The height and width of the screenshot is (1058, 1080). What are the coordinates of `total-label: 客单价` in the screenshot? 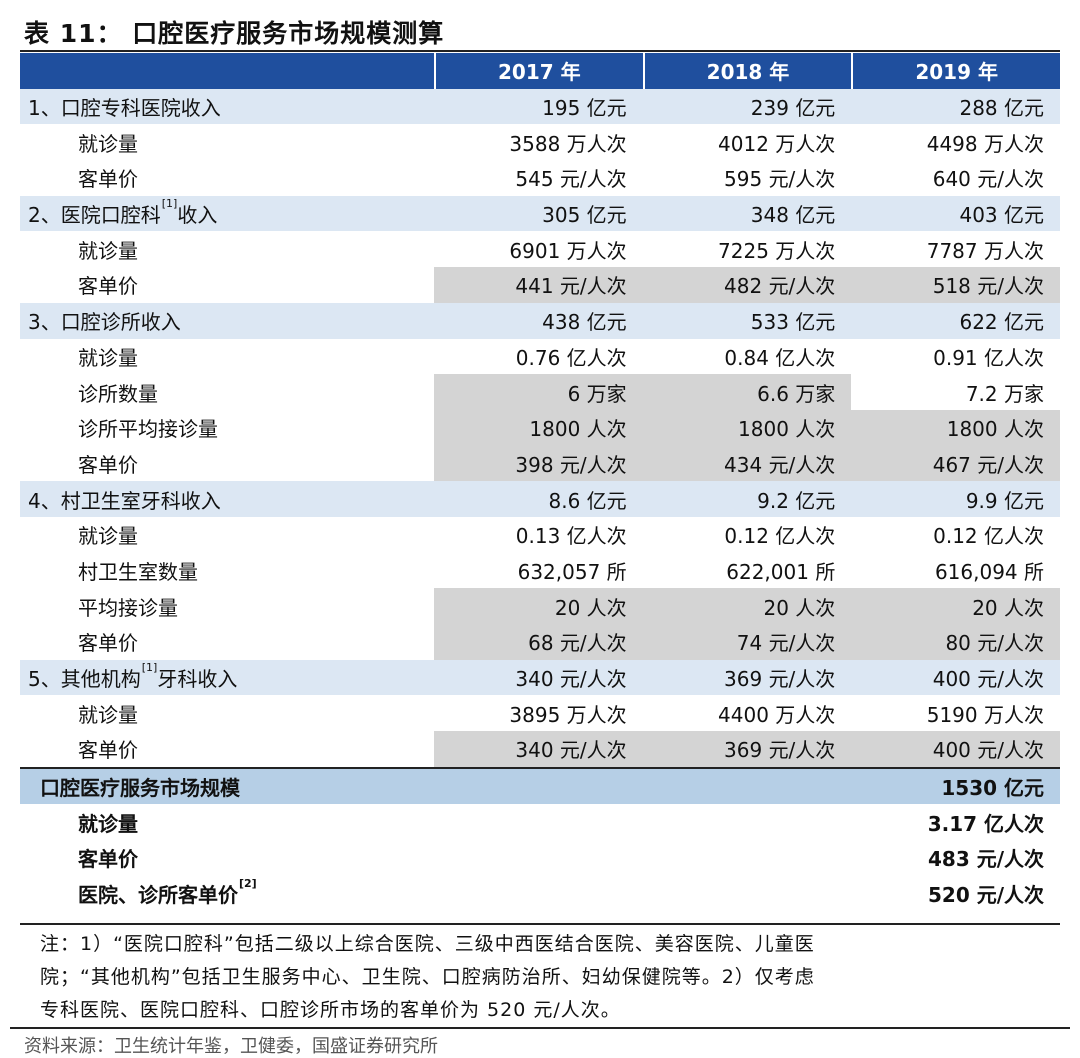 It's located at (108, 859).